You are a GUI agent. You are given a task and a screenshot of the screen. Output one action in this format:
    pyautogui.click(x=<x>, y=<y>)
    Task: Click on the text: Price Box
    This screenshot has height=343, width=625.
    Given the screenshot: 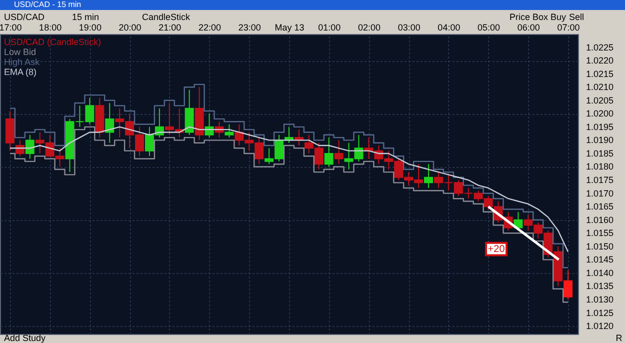 What is the action you would take?
    pyautogui.click(x=528, y=17)
    